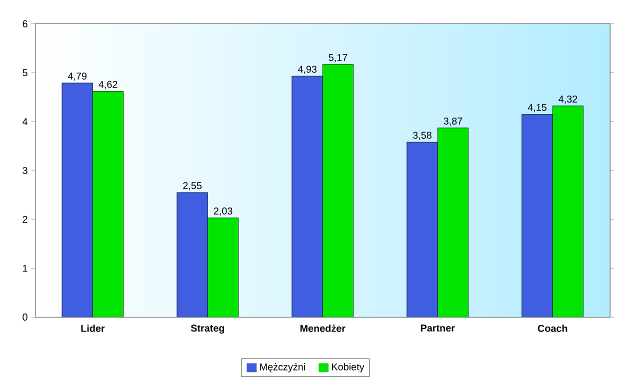 The height and width of the screenshot is (386, 621). What do you see at coordinates (25, 24) in the screenshot?
I see `y-tick-label: 6` at bounding box center [25, 24].